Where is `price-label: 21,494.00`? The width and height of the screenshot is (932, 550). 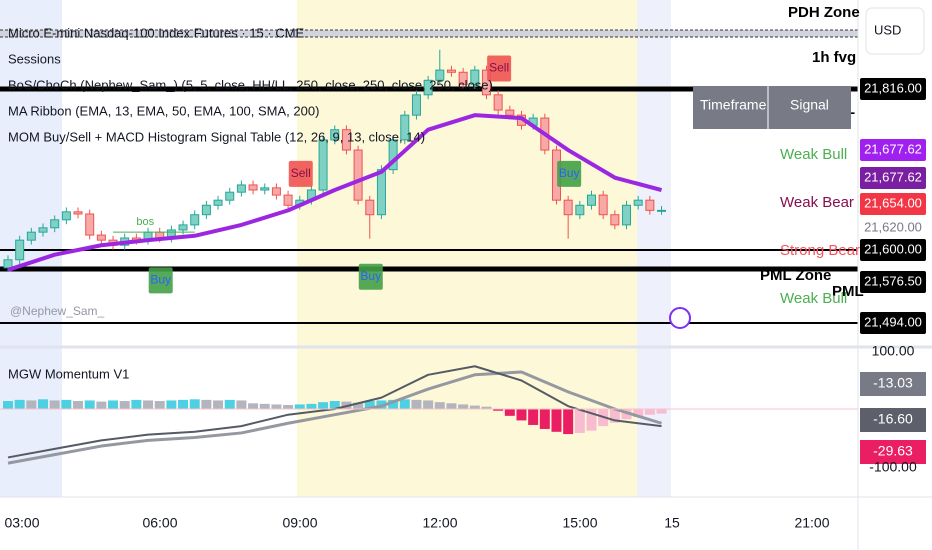
price-label: 21,494.00 is located at coordinates (893, 321).